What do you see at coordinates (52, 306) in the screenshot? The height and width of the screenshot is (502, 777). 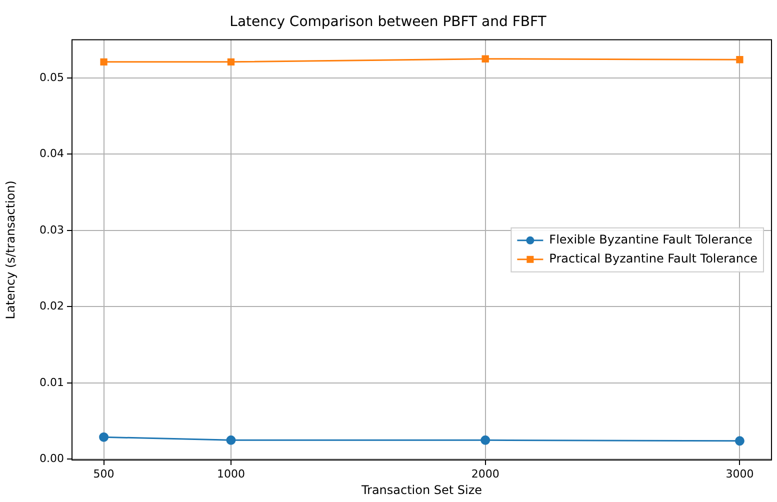 I see `y-tick-label: 0.02` at bounding box center [52, 306].